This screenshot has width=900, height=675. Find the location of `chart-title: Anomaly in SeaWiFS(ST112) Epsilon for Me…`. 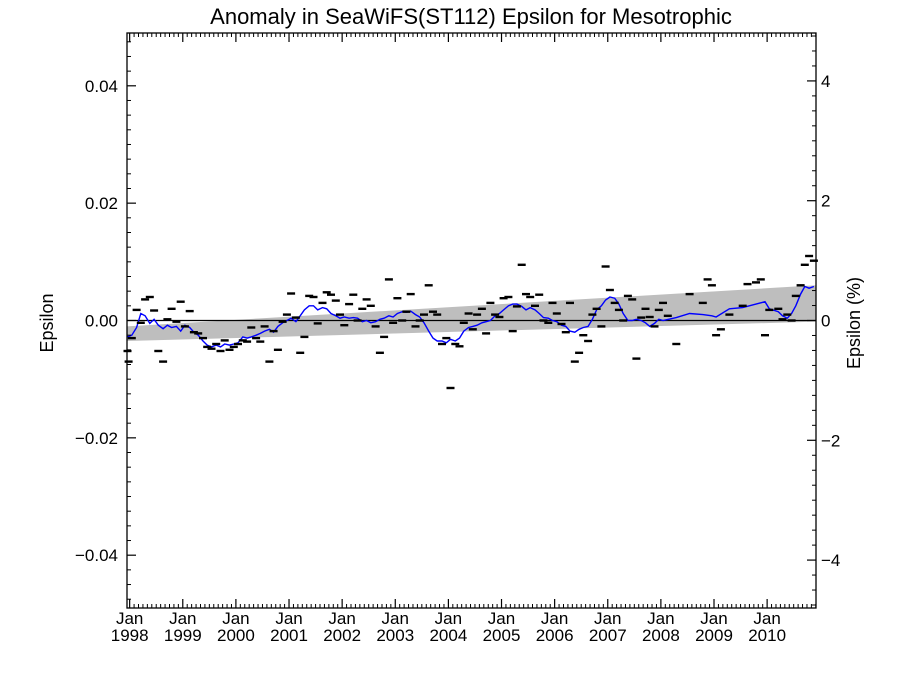

chart-title: Anomaly in SeaWiFS(ST112) Epsilon for Me… is located at coordinates (471, 16).